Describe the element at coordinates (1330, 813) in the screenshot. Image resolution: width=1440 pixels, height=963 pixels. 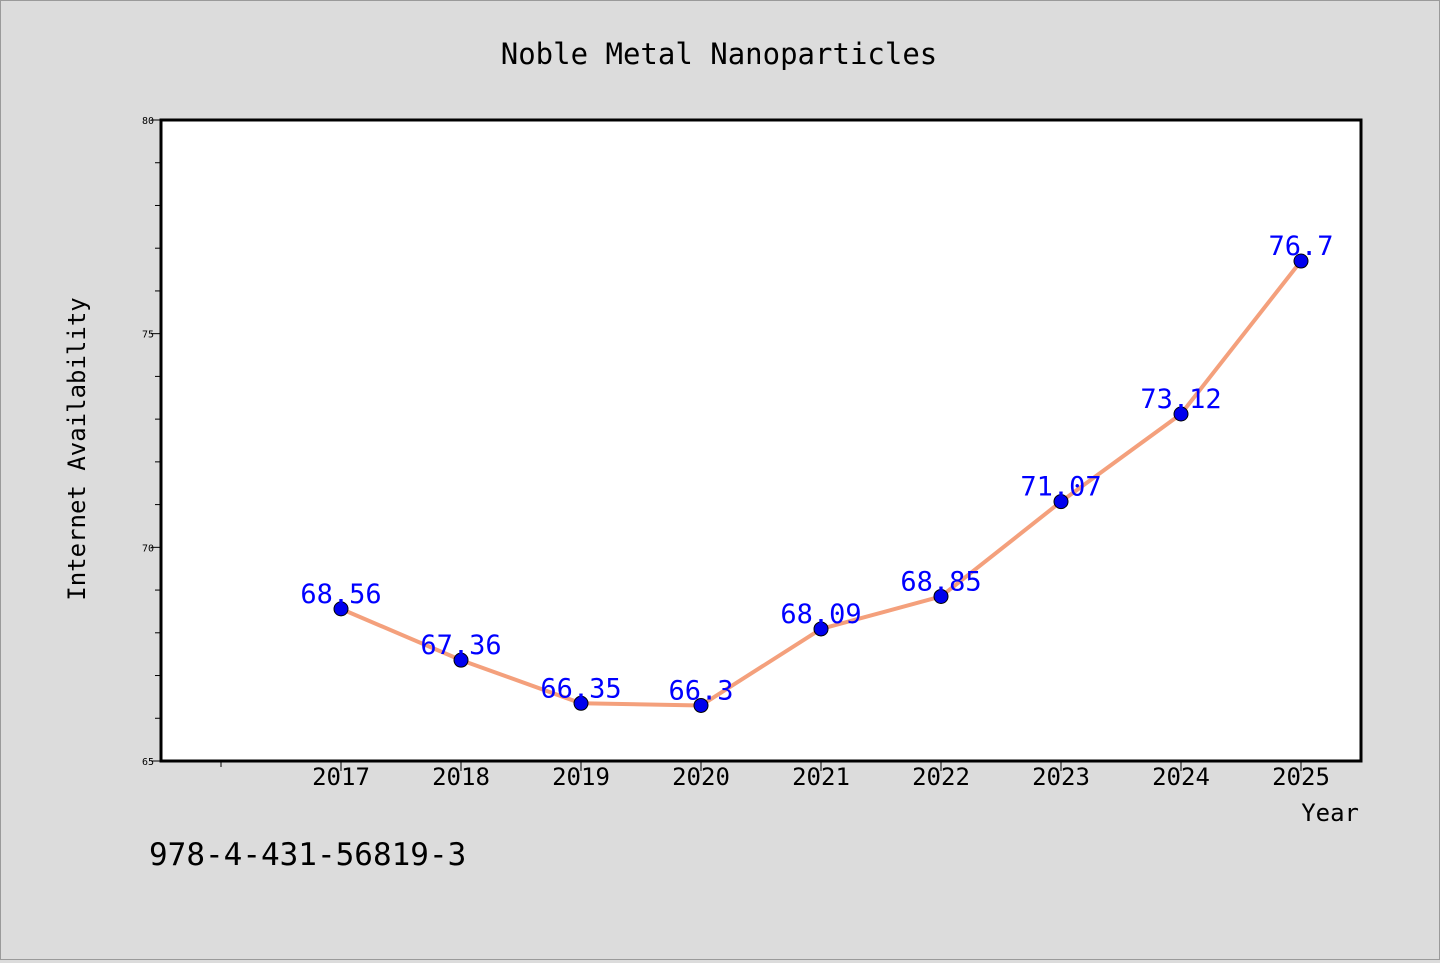
I see `x-axis-label: Year` at that location.